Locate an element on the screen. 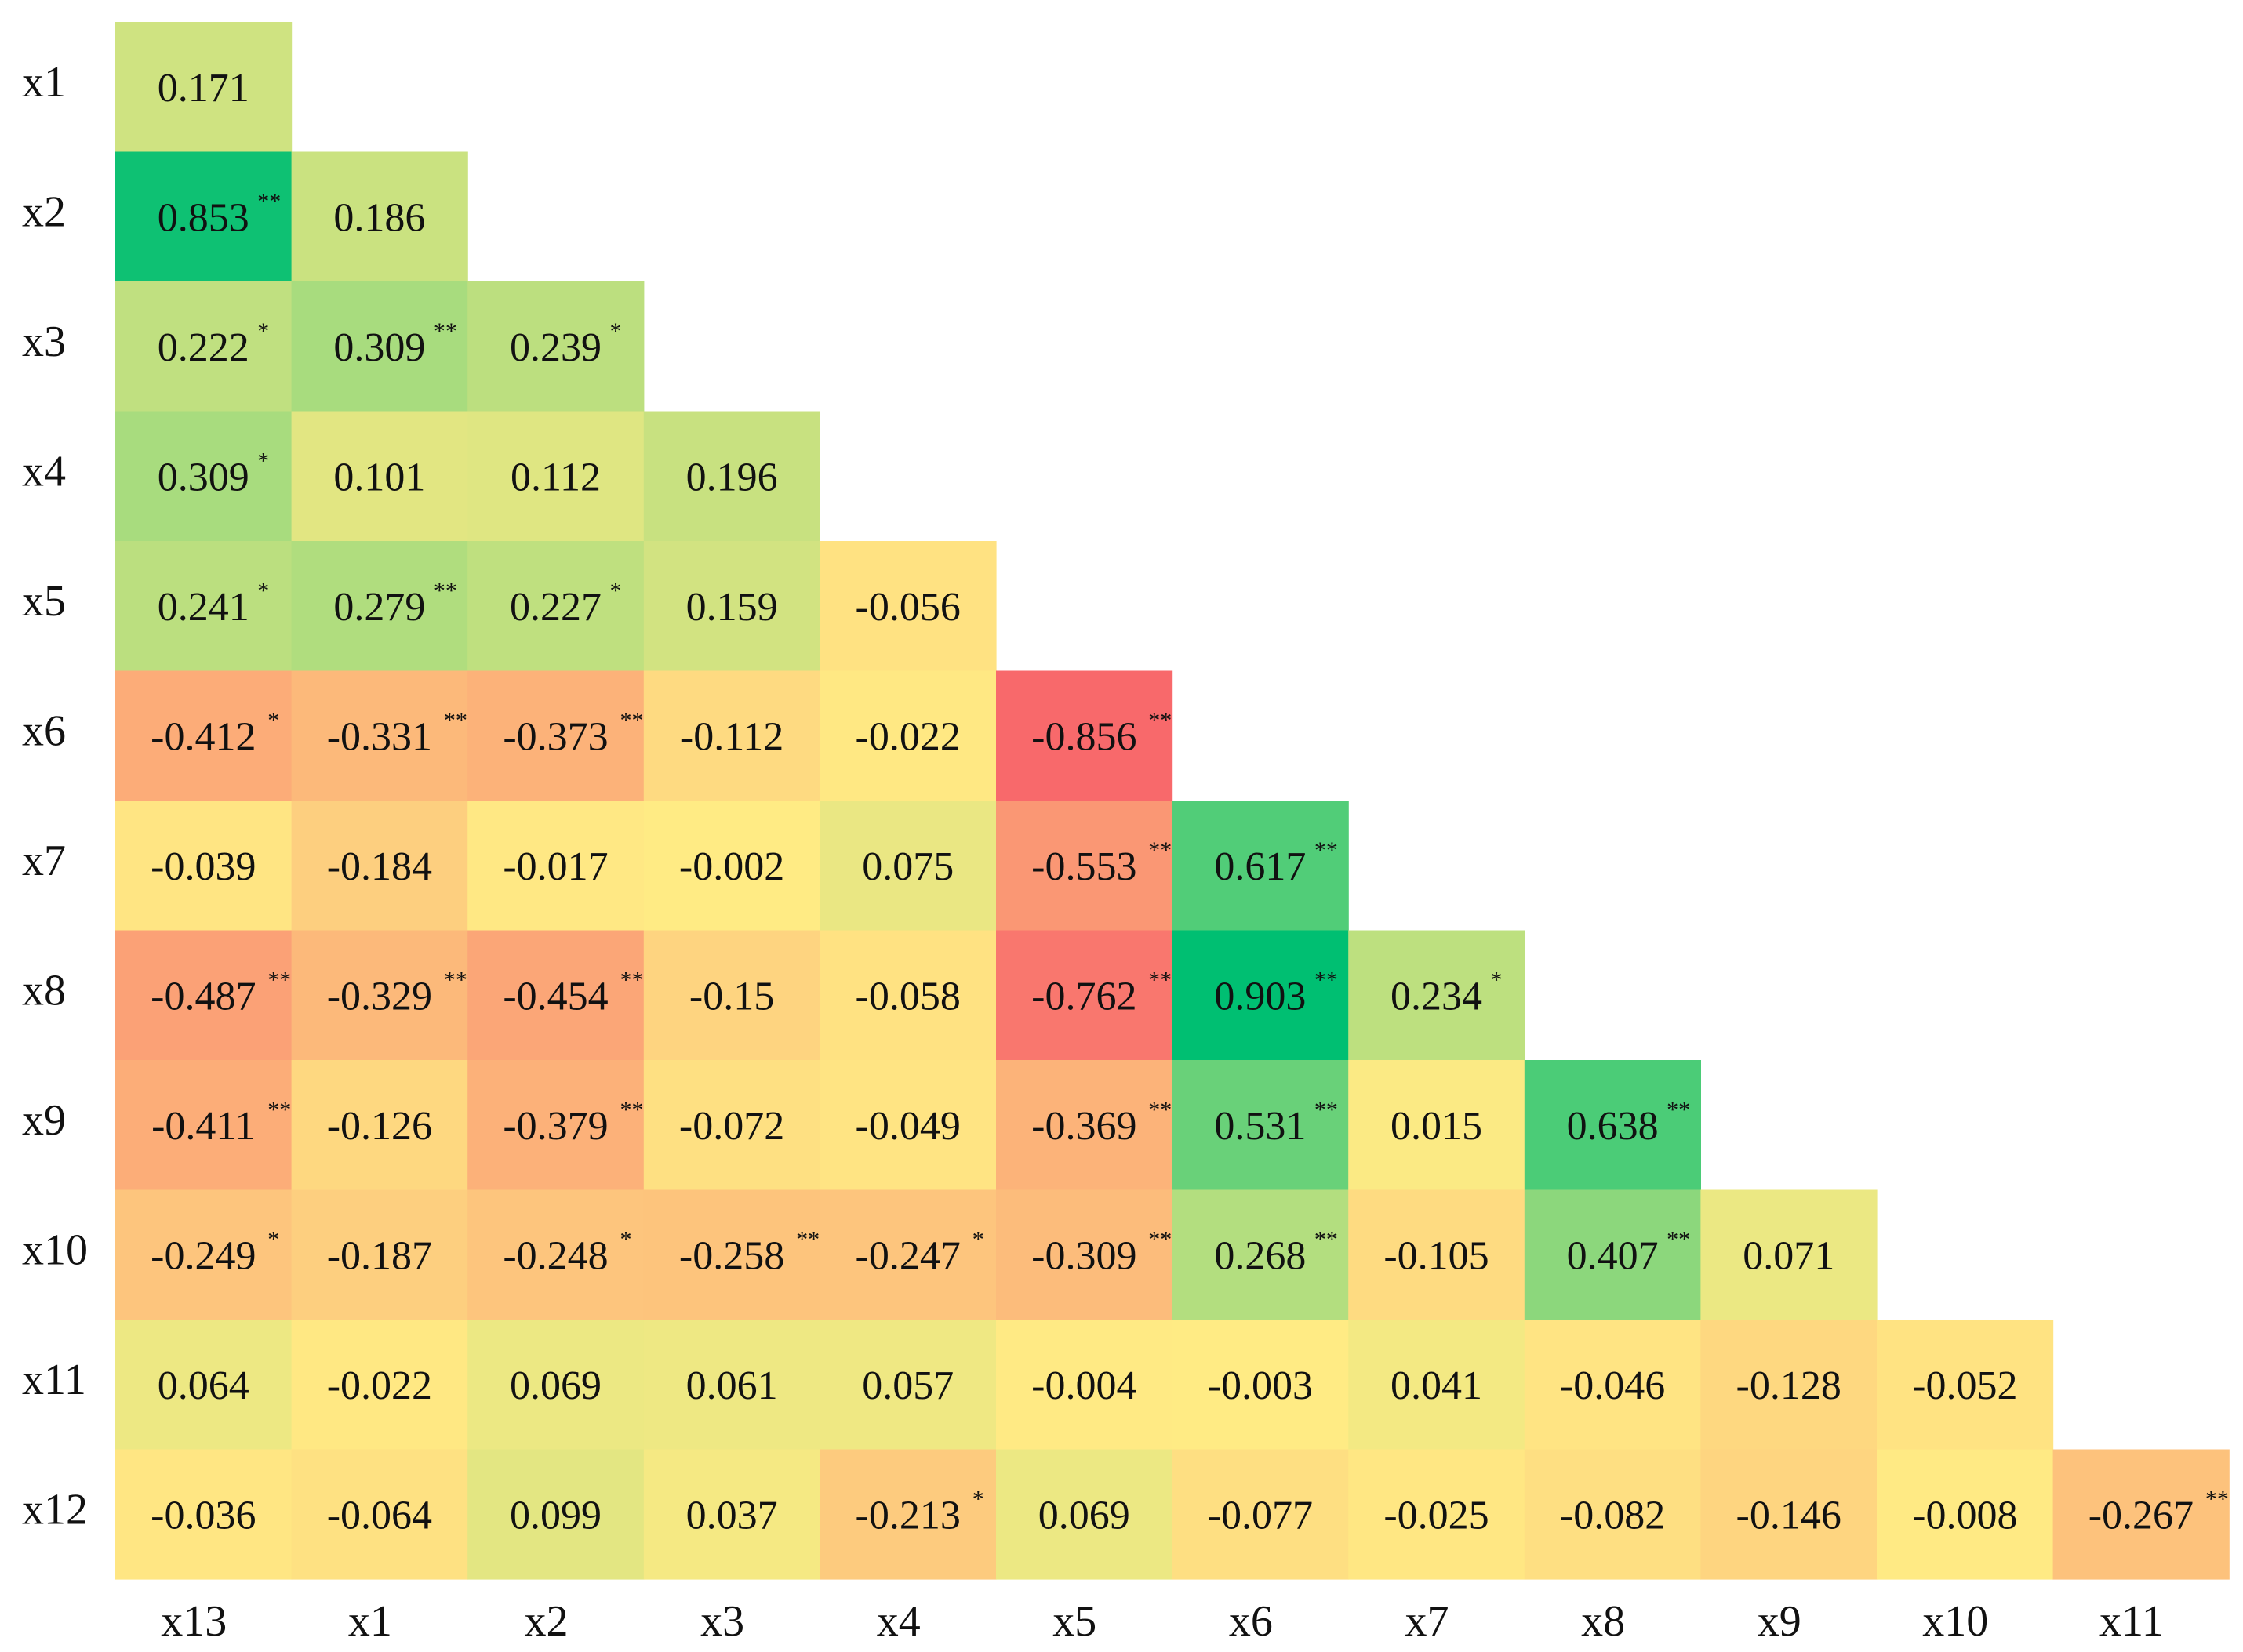 The image size is (2243, 1652). cell-value-label: 0.061 is located at coordinates (732, 1385).